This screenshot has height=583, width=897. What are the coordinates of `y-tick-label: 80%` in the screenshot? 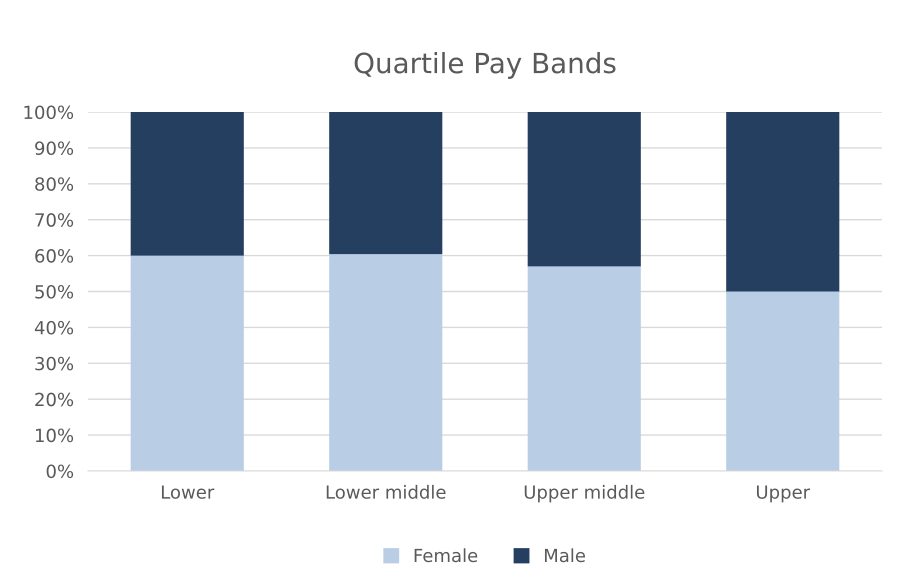 It's located at (54, 184).